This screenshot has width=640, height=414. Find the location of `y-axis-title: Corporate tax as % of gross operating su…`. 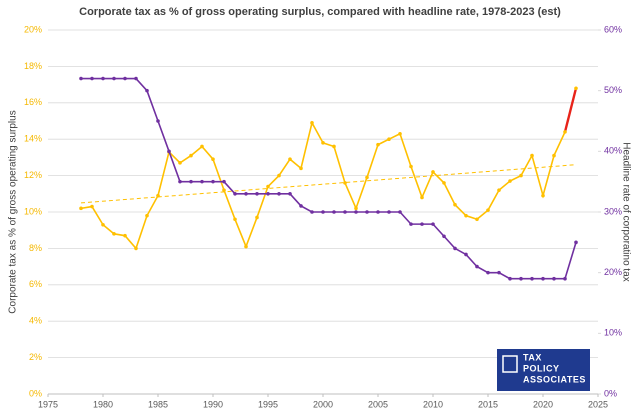

y-axis-title: Corporate tax as % of gross operating su… is located at coordinates (13, 211).